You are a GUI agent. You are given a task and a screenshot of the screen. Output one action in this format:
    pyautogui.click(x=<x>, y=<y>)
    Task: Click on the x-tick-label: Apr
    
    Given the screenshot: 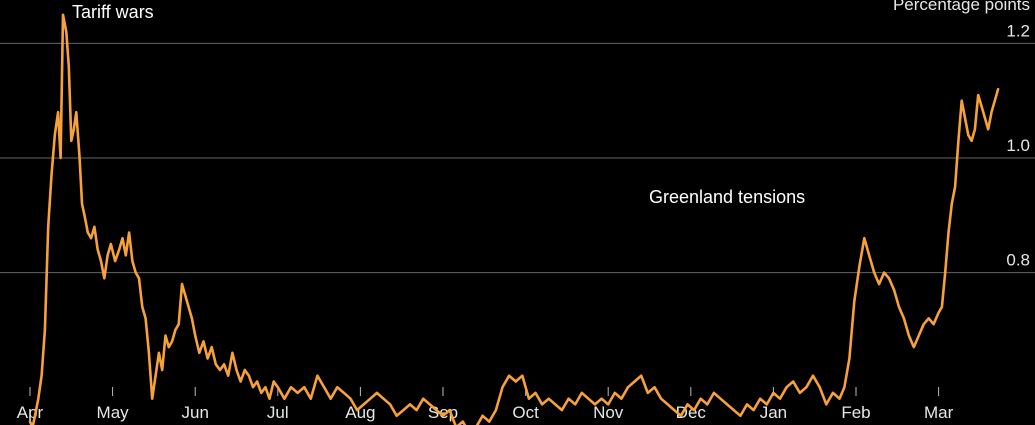 What is the action you would take?
    pyautogui.click(x=30, y=412)
    